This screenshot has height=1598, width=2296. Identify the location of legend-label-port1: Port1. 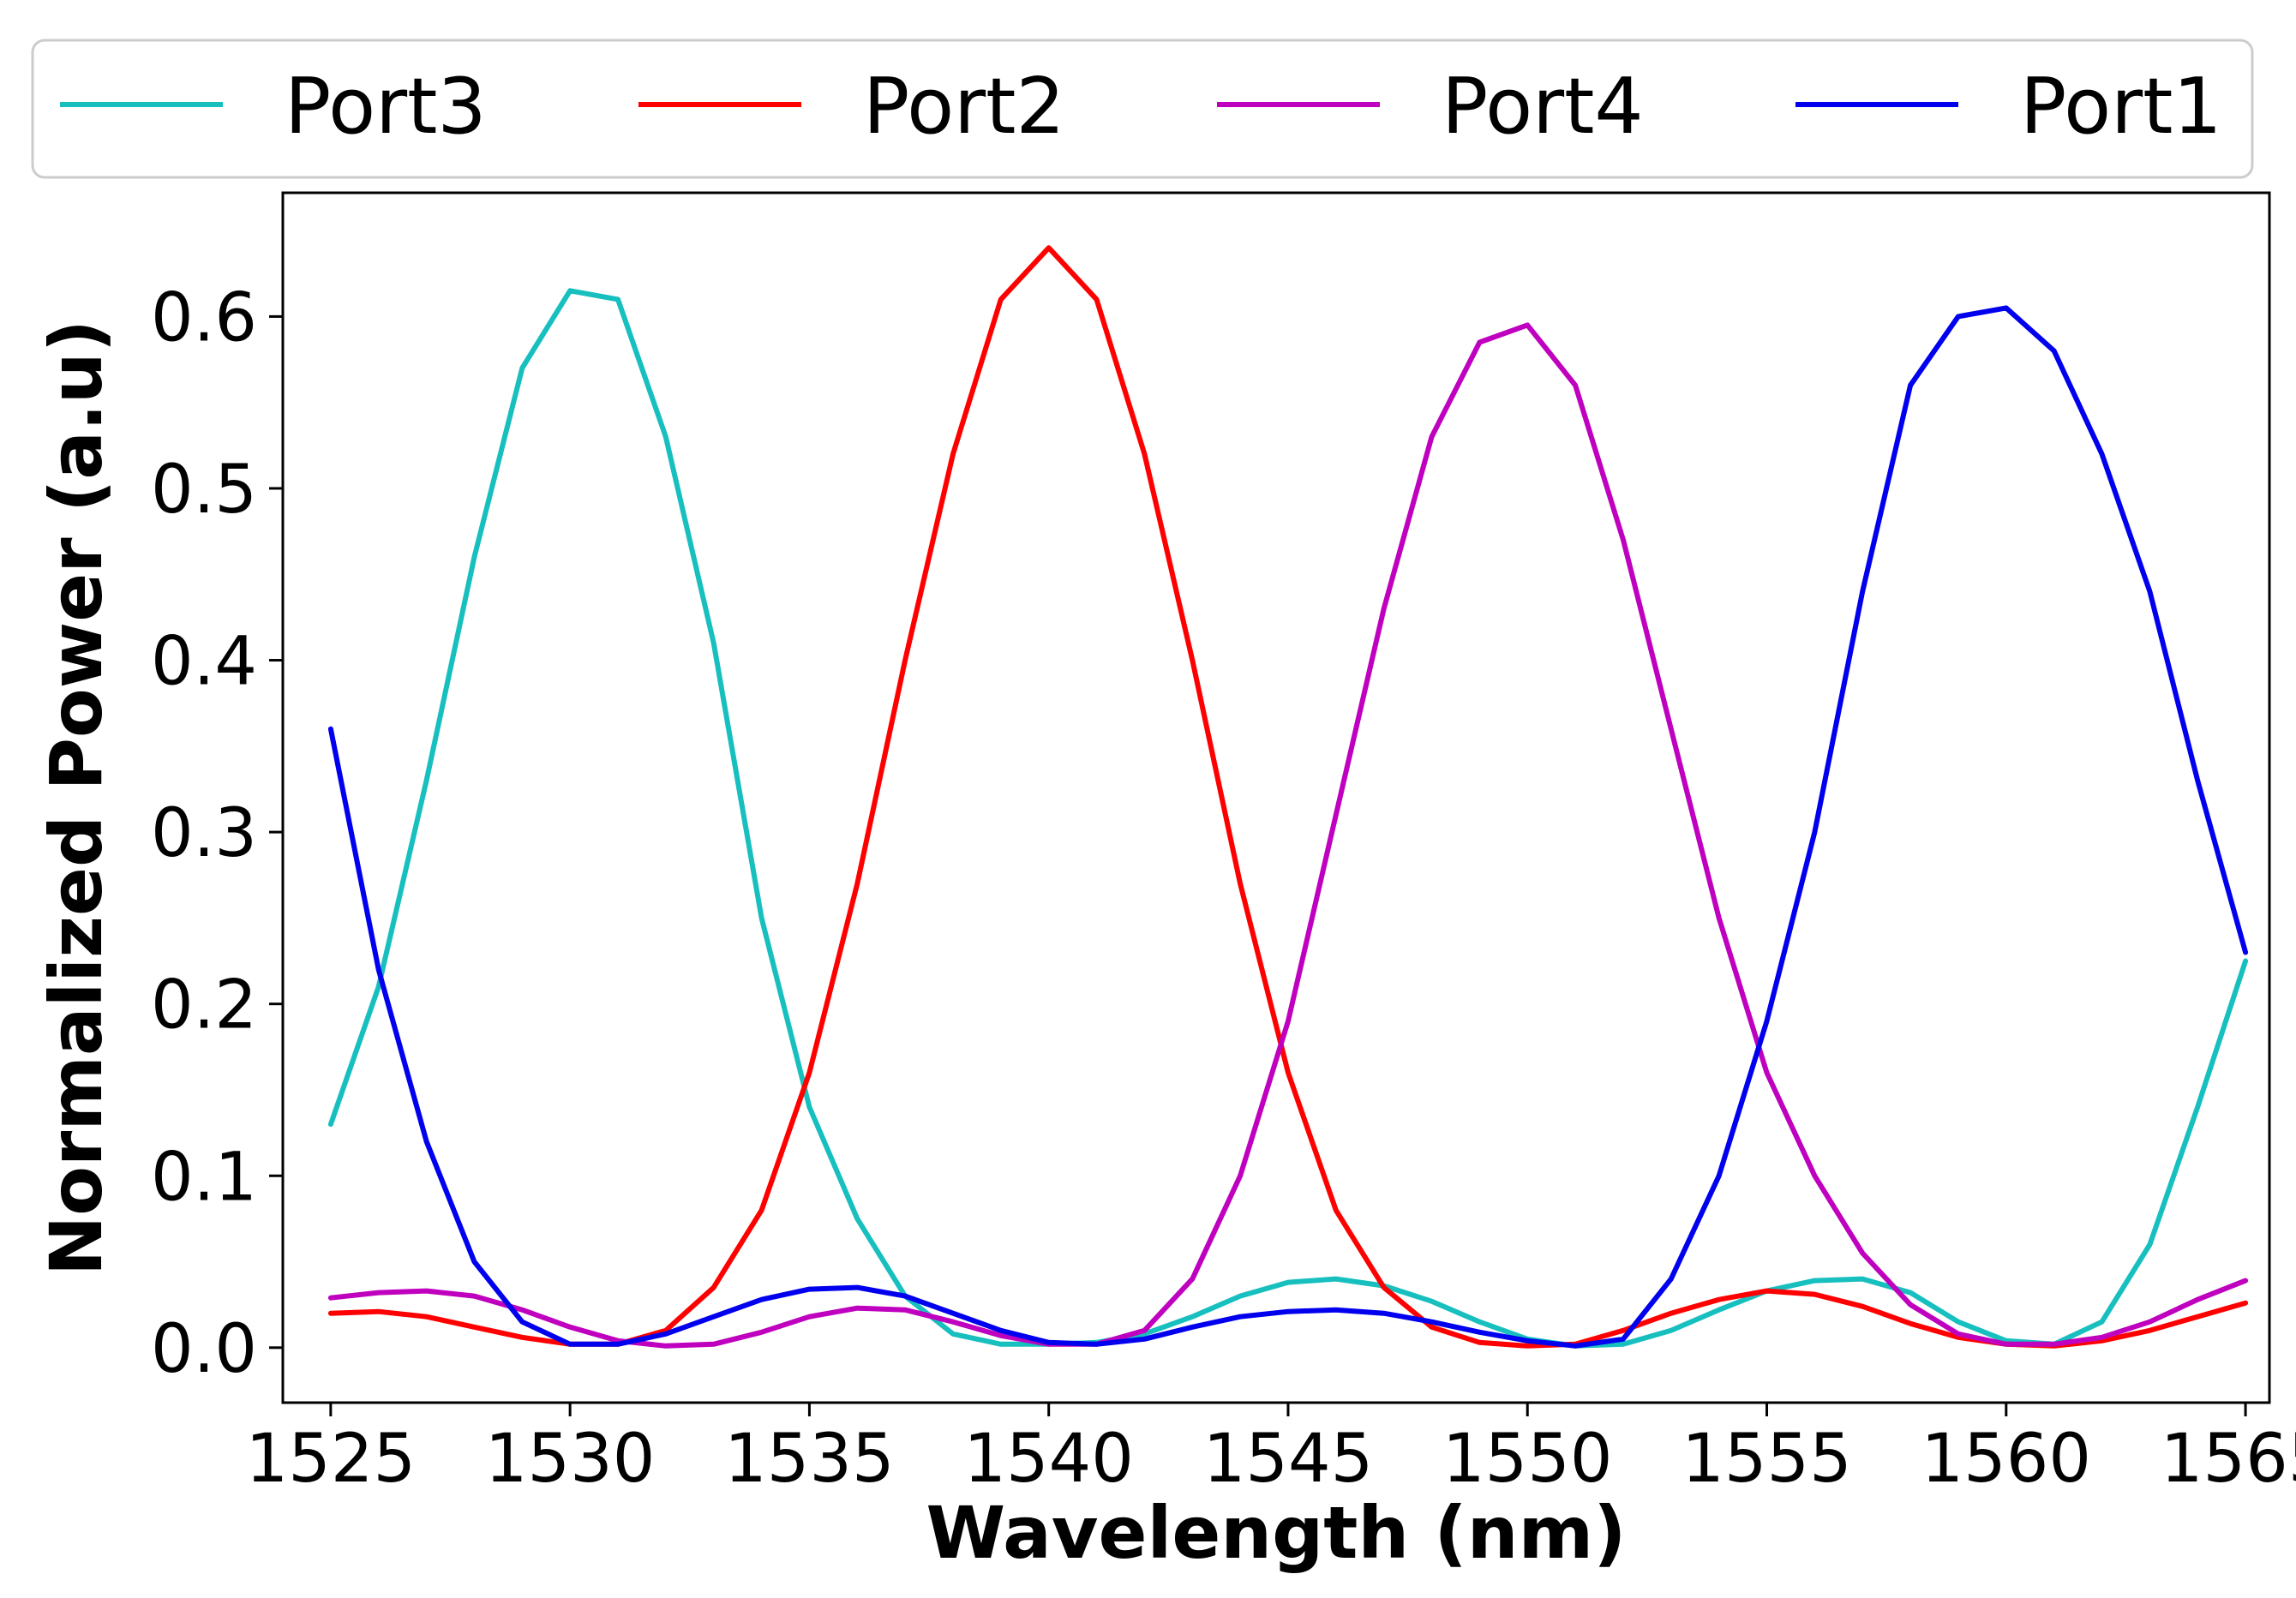
(2121, 107).